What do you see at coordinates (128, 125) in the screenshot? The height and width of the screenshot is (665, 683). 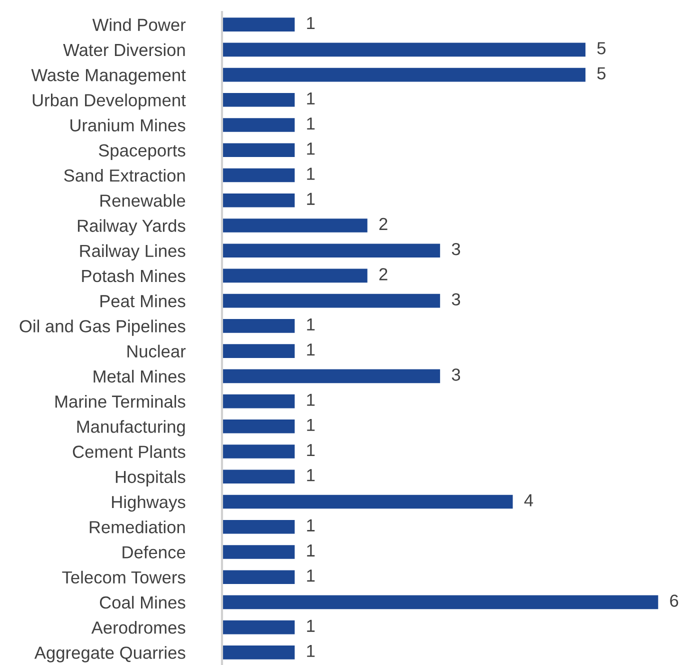 I see `y-tick-label: Uranium Mines` at bounding box center [128, 125].